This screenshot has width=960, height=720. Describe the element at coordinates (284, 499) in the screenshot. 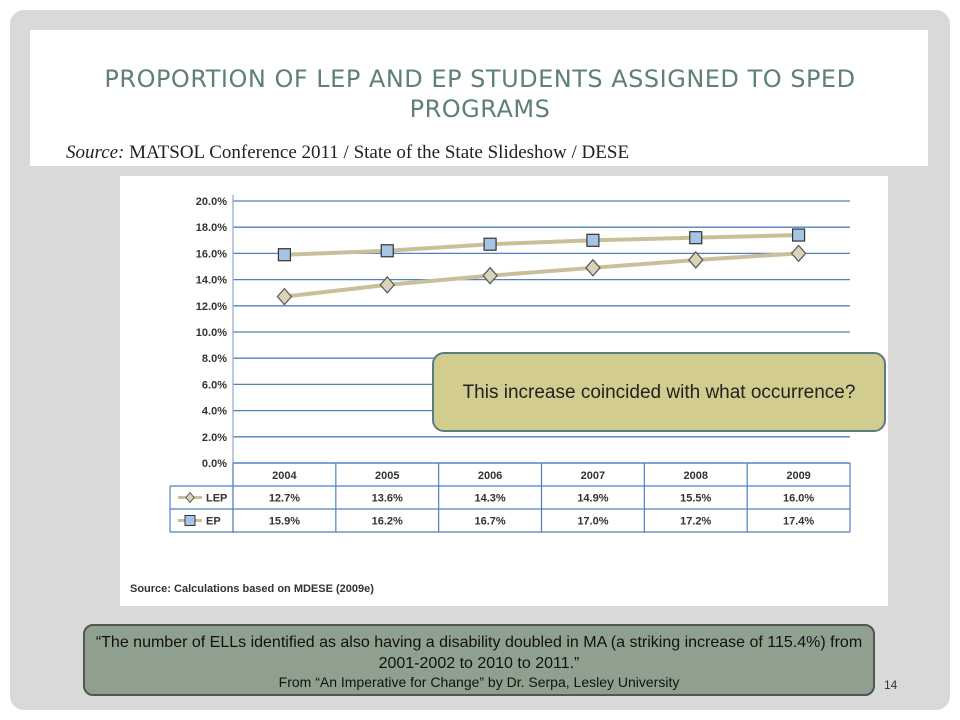

I see `data-label-lep: 12.7%` at that location.